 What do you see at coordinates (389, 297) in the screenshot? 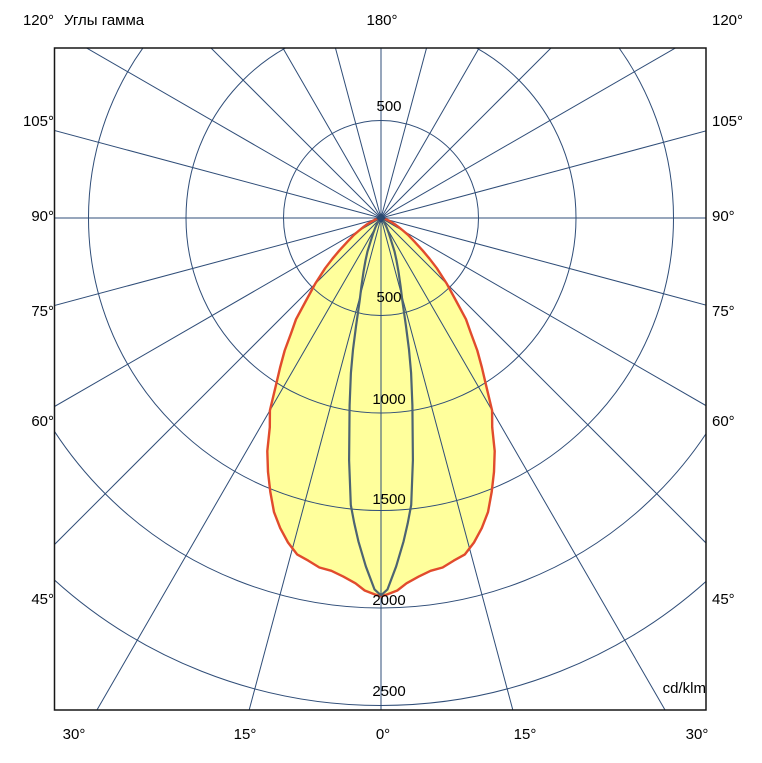
I see `radial-tick-500: 500` at bounding box center [389, 297].